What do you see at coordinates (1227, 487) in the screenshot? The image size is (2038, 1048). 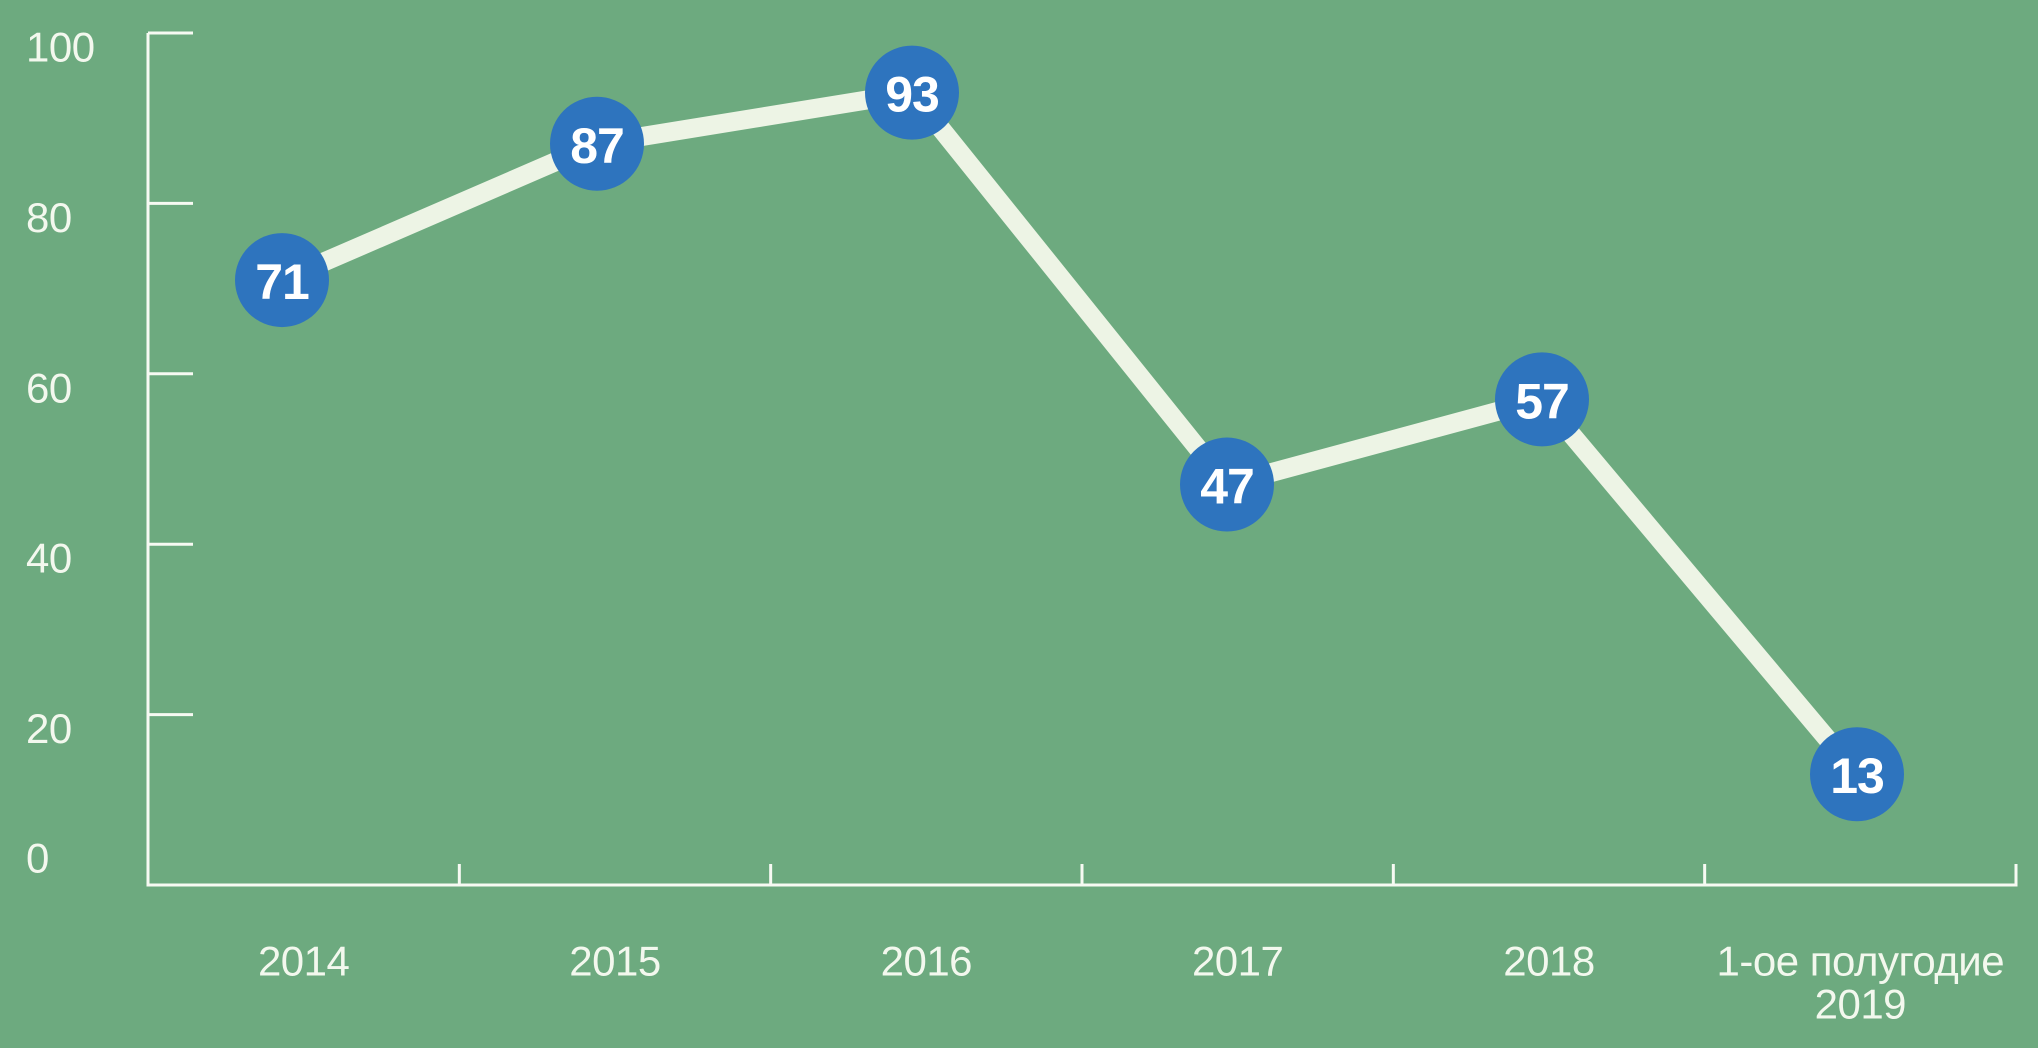 I see `data-point-value: 47` at bounding box center [1227, 487].